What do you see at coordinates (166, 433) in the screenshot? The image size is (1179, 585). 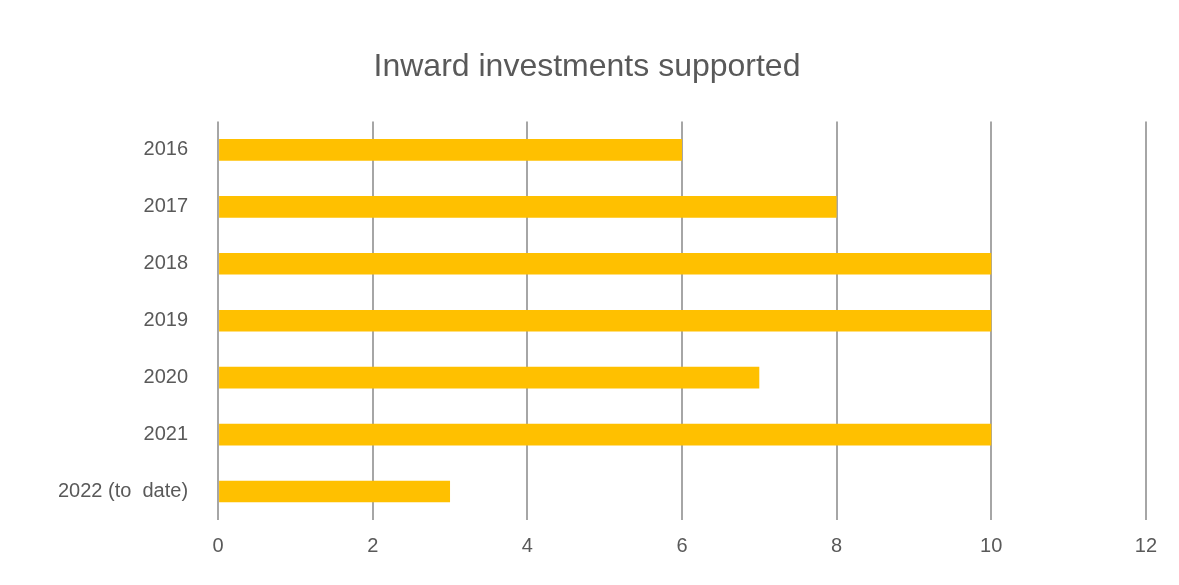 I see `y-tick-label: 2021` at bounding box center [166, 433].